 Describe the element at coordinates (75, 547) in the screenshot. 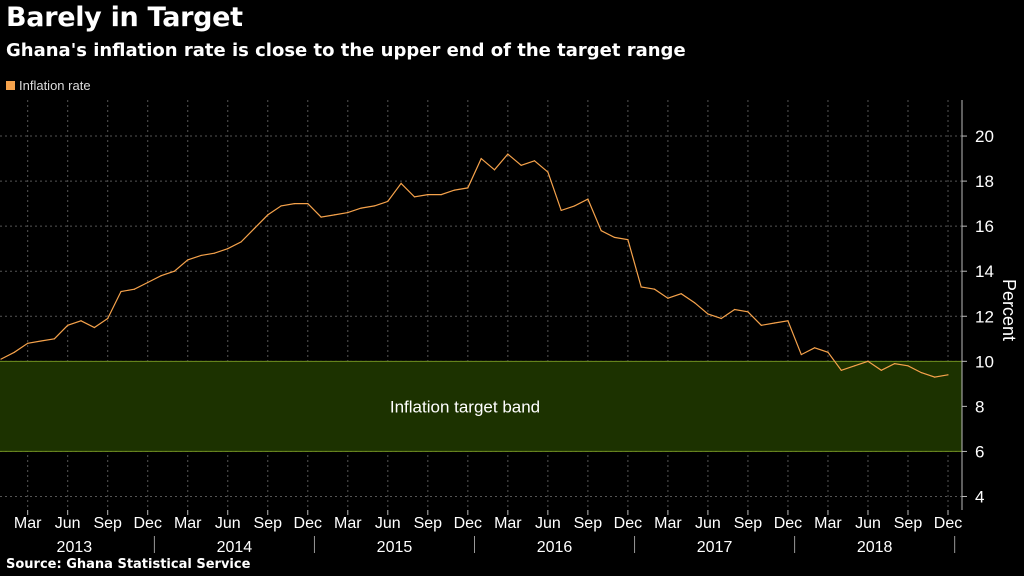

I see `year-label: 2013` at that location.